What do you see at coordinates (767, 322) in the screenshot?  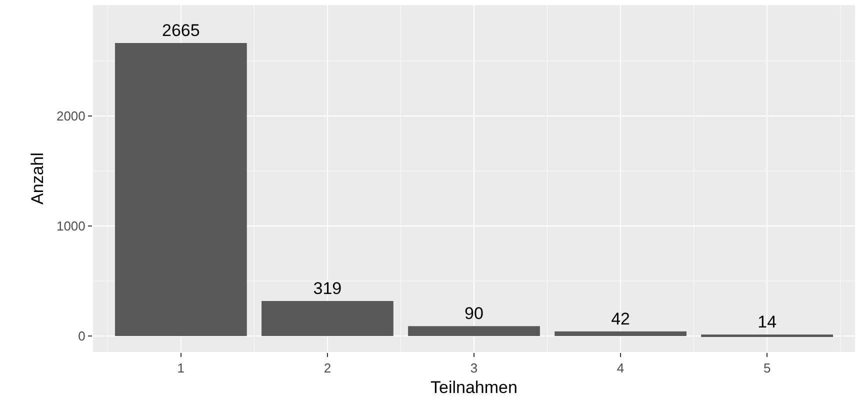 I see `data-label: 14` at bounding box center [767, 322].